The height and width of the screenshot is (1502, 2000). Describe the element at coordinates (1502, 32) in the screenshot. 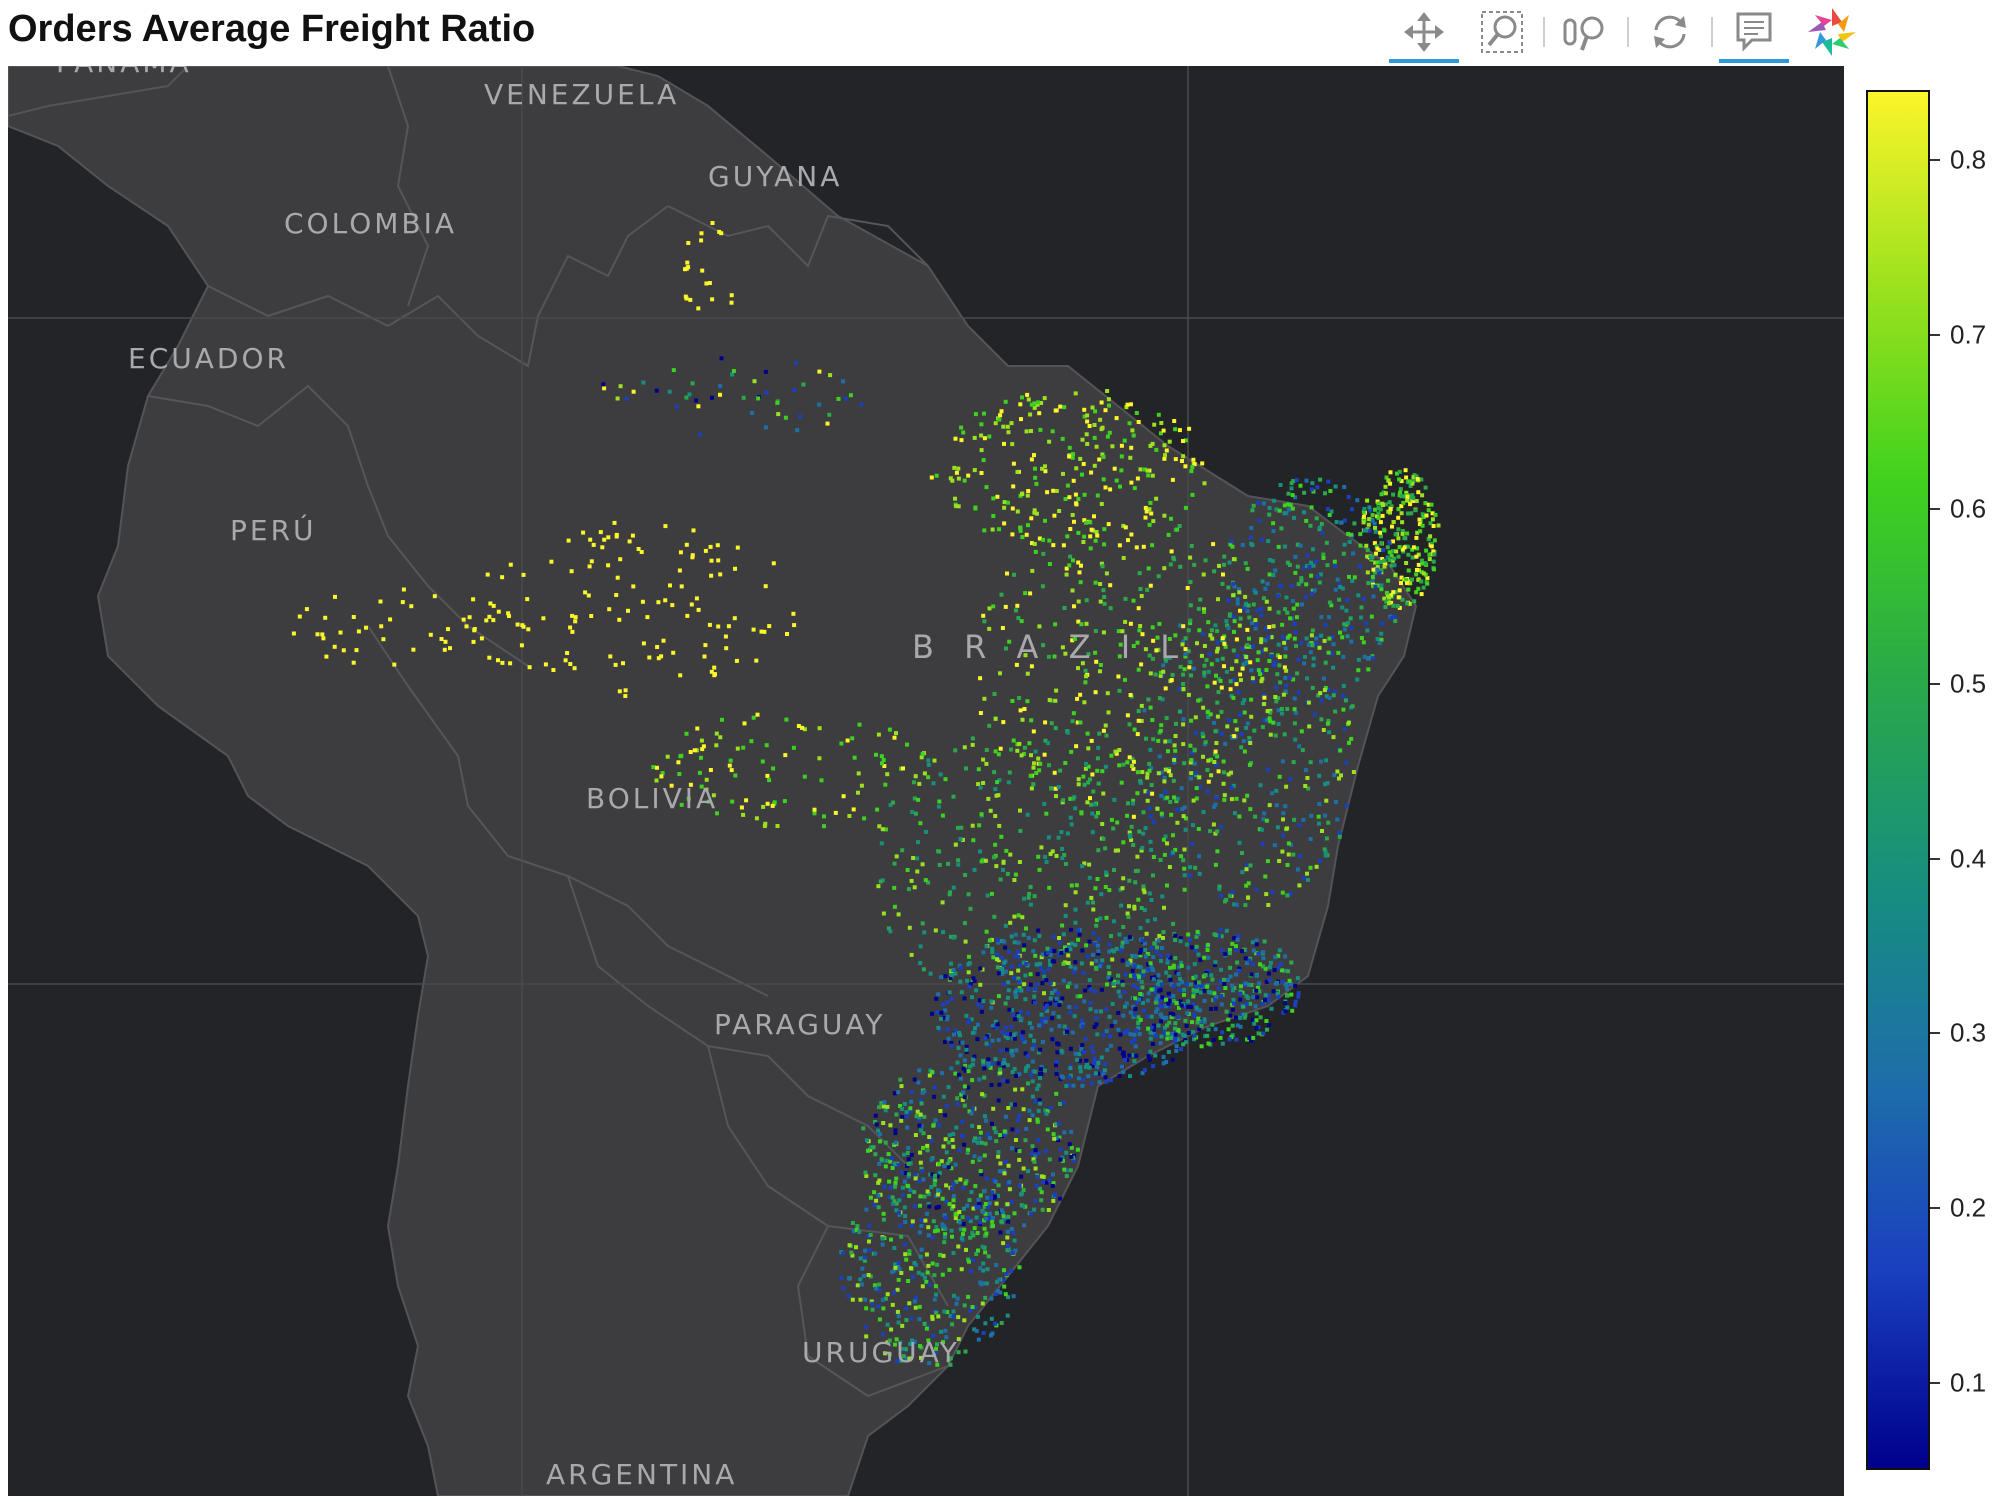

I see `box-zoom-tool-button` at that location.